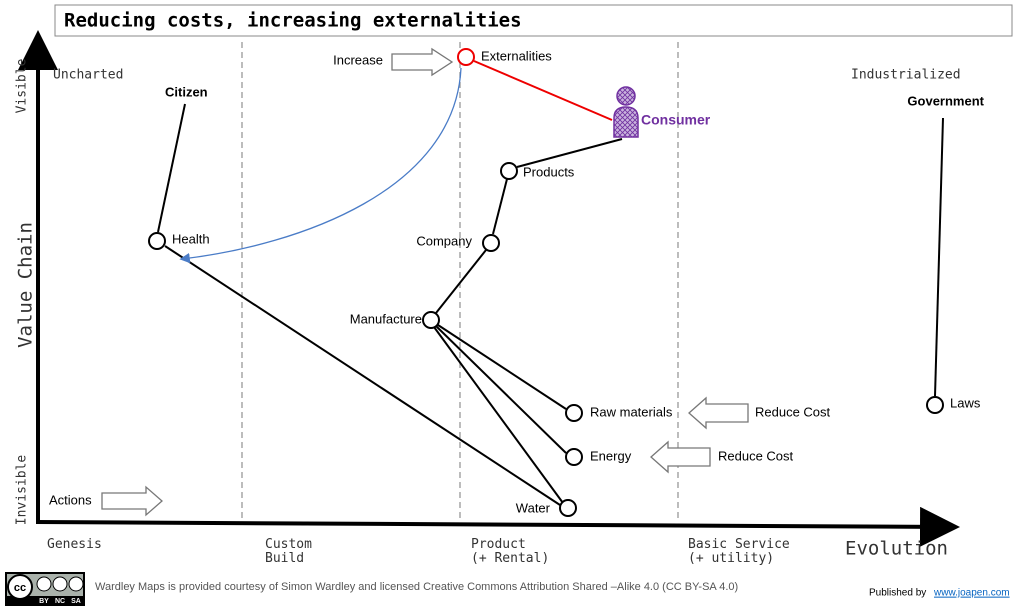 Image resolution: width=1024 pixels, height=610 pixels. What do you see at coordinates (288, 544) in the screenshot?
I see `stage-line: Custom` at bounding box center [288, 544].